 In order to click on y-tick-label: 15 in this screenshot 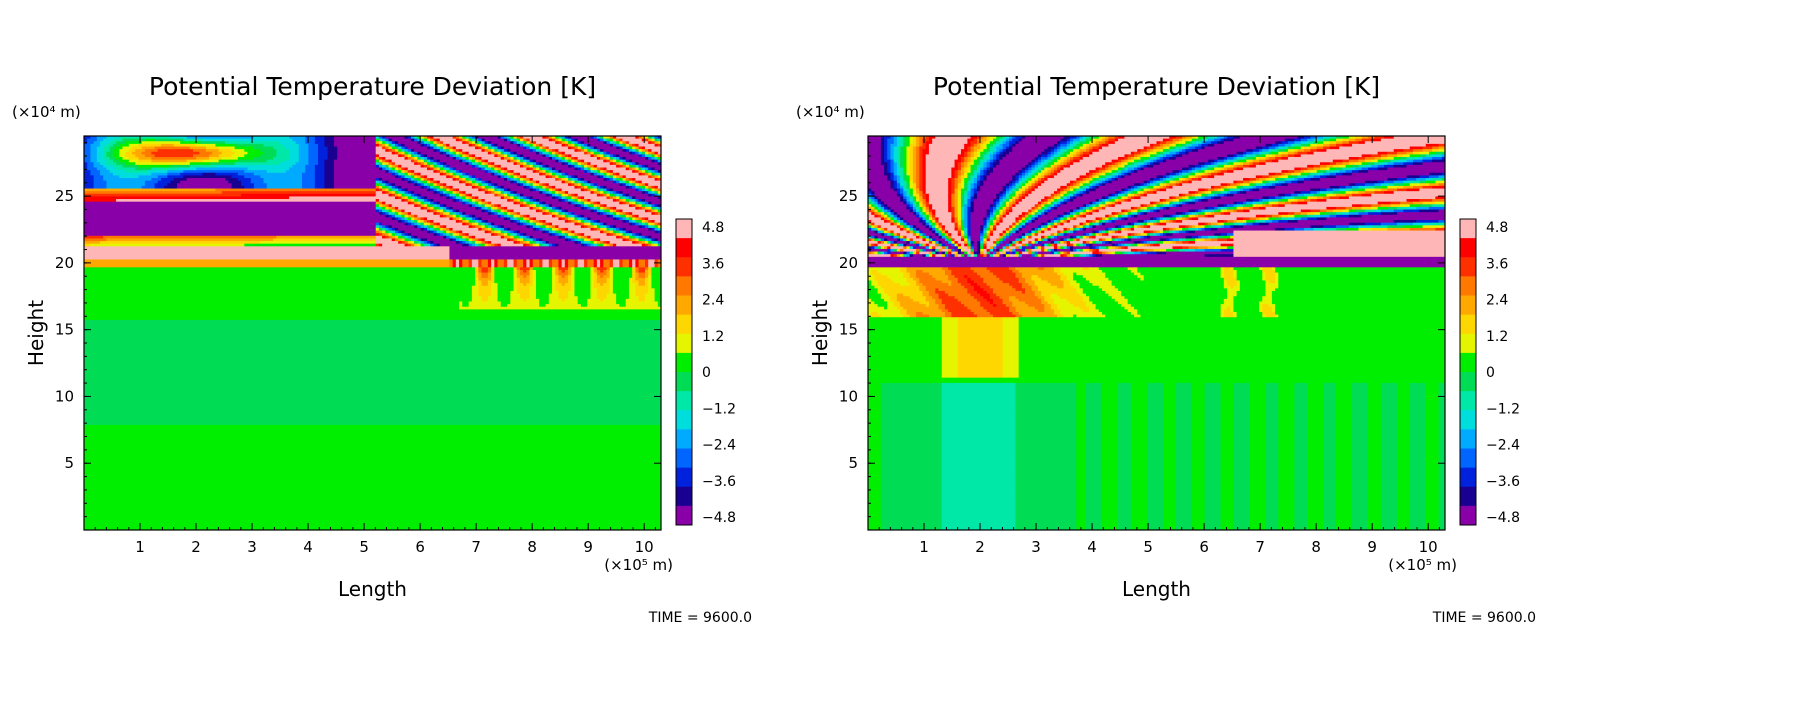, I will do `click(64, 330)`.